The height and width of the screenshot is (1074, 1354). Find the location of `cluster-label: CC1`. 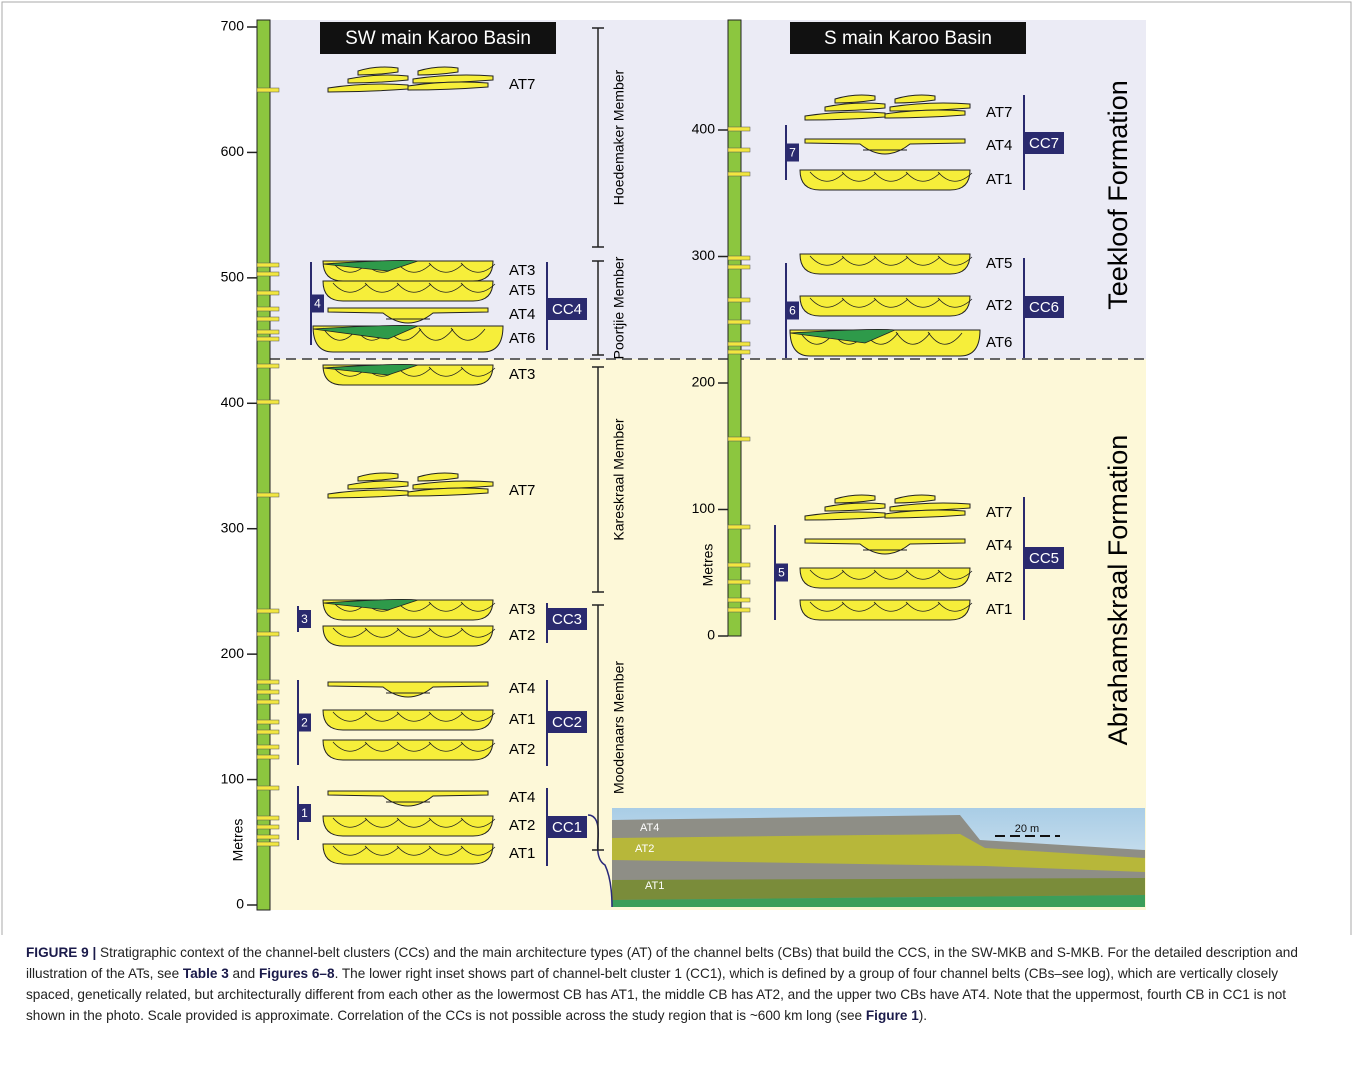

cluster-label: CC1 is located at coordinates (567, 827).